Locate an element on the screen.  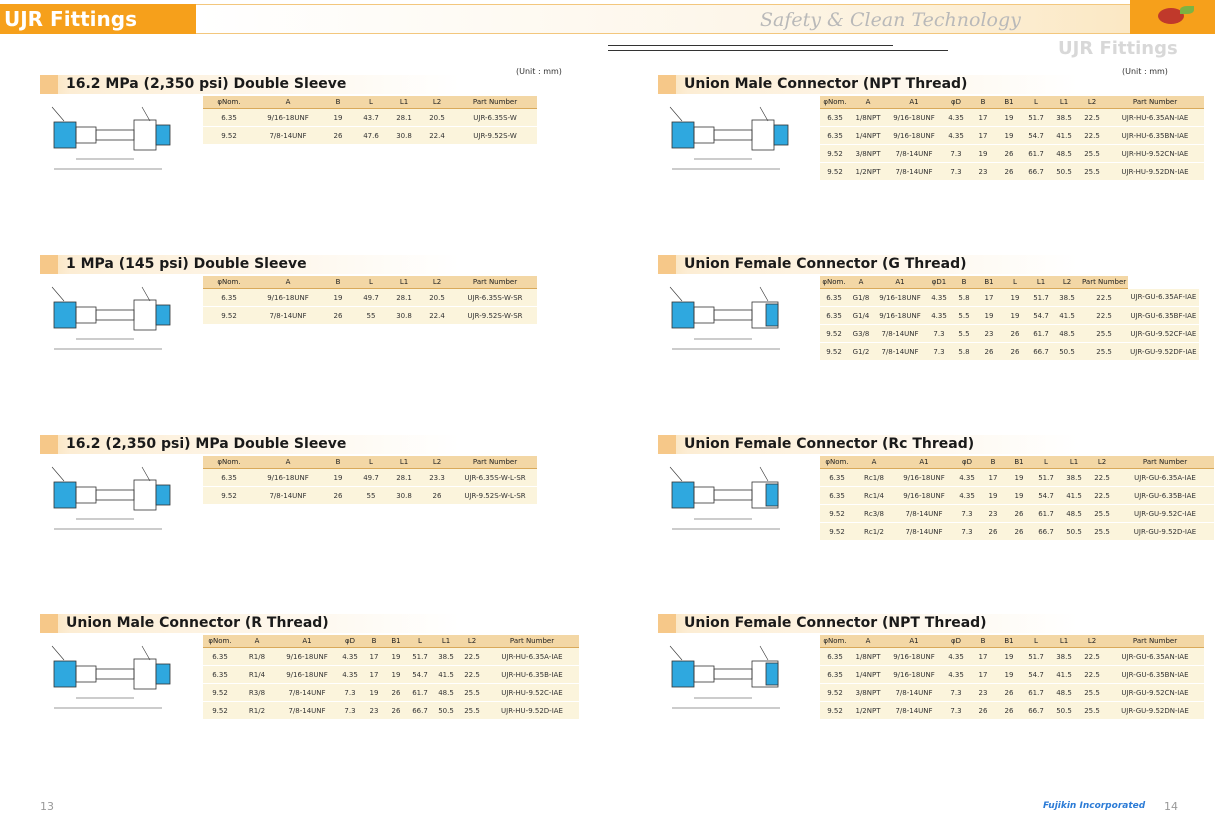
table-cell: 48.5 is located at coordinates (446, 692).